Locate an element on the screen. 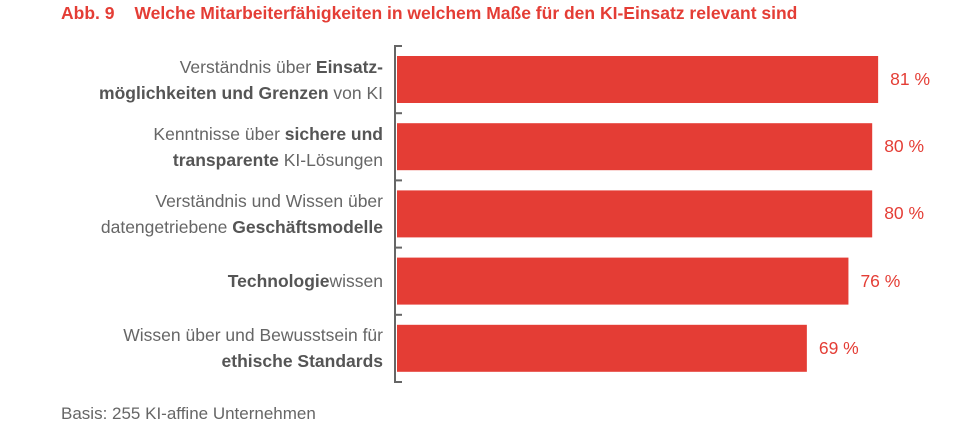 This screenshot has width=955, height=436. category-label-line: datengetriebene Geschäftsmodelle is located at coordinates (242, 227).